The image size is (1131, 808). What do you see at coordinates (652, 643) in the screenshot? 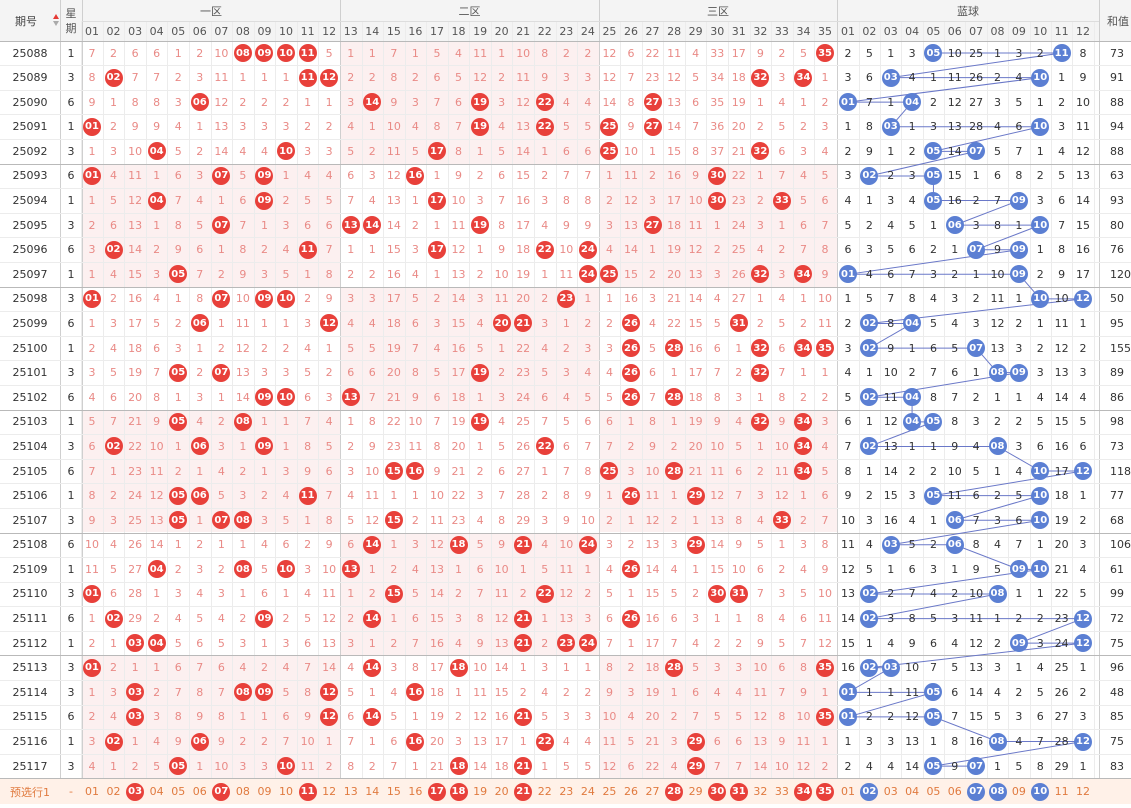
I see `red-miss: 17` at bounding box center [652, 643].